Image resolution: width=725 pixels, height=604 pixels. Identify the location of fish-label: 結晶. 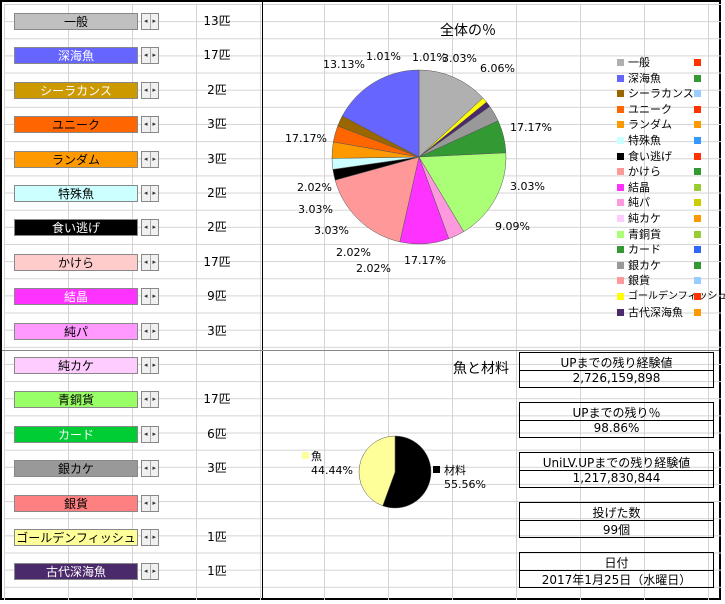
(76, 297).